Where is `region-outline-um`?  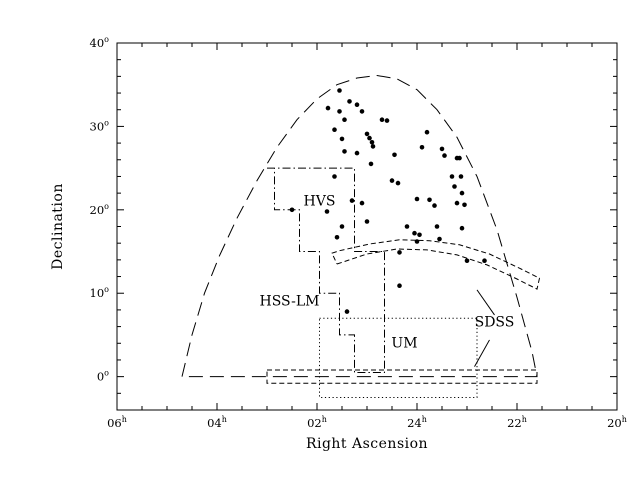 region-outline-um is located at coordinates (398, 357).